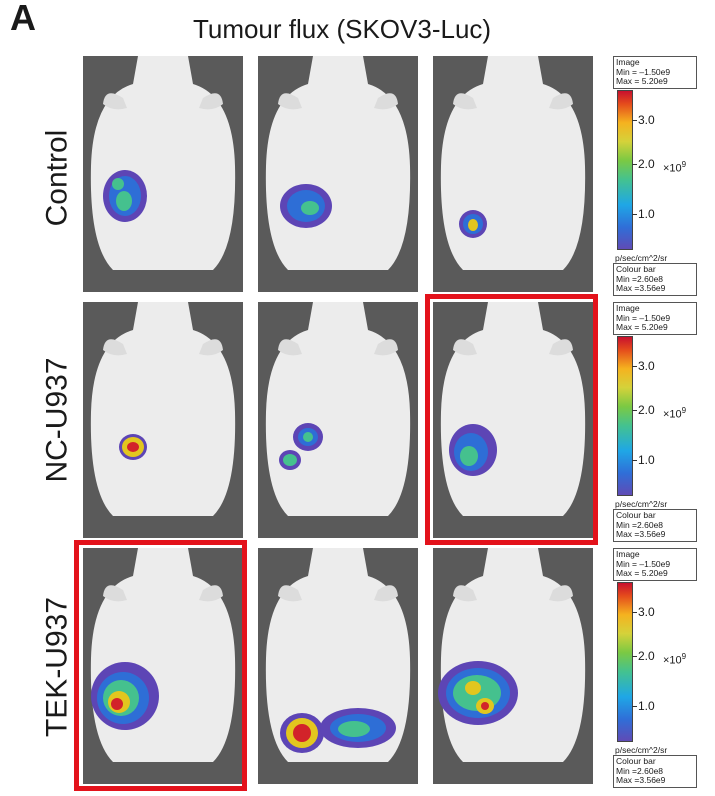 This screenshot has height=796, width=715. What do you see at coordinates (57, 420) in the screenshot?
I see `row-label-nc-u937: NC-U937` at bounding box center [57, 420].